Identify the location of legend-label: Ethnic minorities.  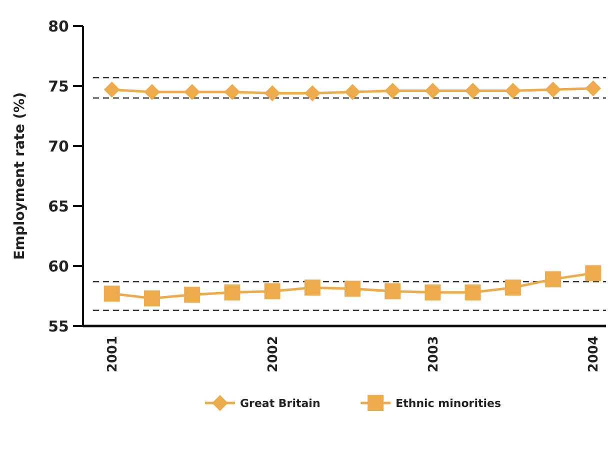
(449, 403).